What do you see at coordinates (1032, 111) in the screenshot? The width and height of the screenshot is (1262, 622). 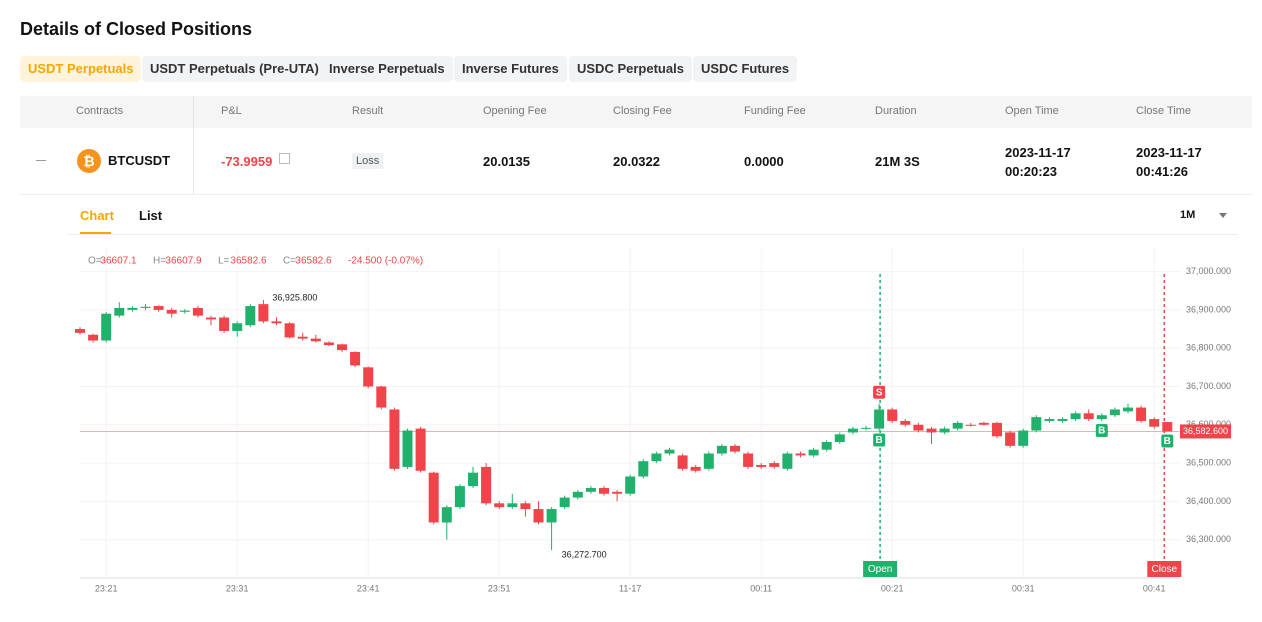 I see `column-header: Open Time` at bounding box center [1032, 111].